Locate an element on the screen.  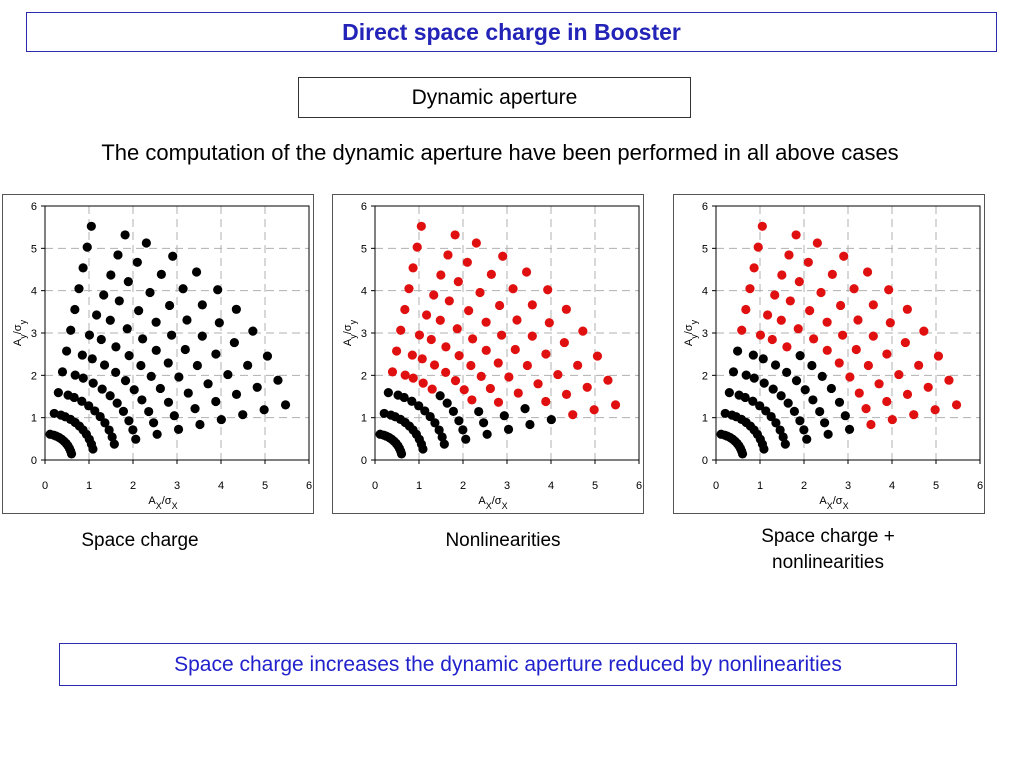
y-tick-label: 6 is located at coordinates (34, 207).